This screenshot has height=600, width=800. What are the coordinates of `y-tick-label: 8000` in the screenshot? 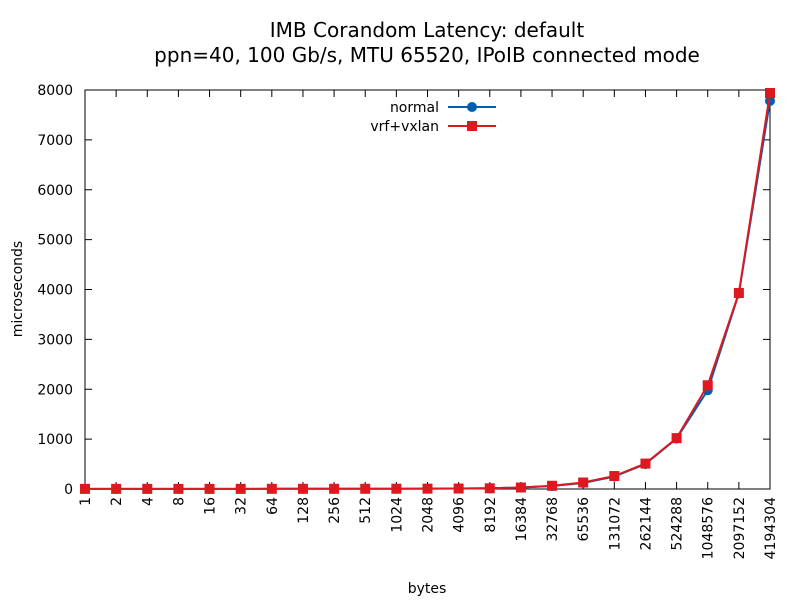 It's located at (55, 91).